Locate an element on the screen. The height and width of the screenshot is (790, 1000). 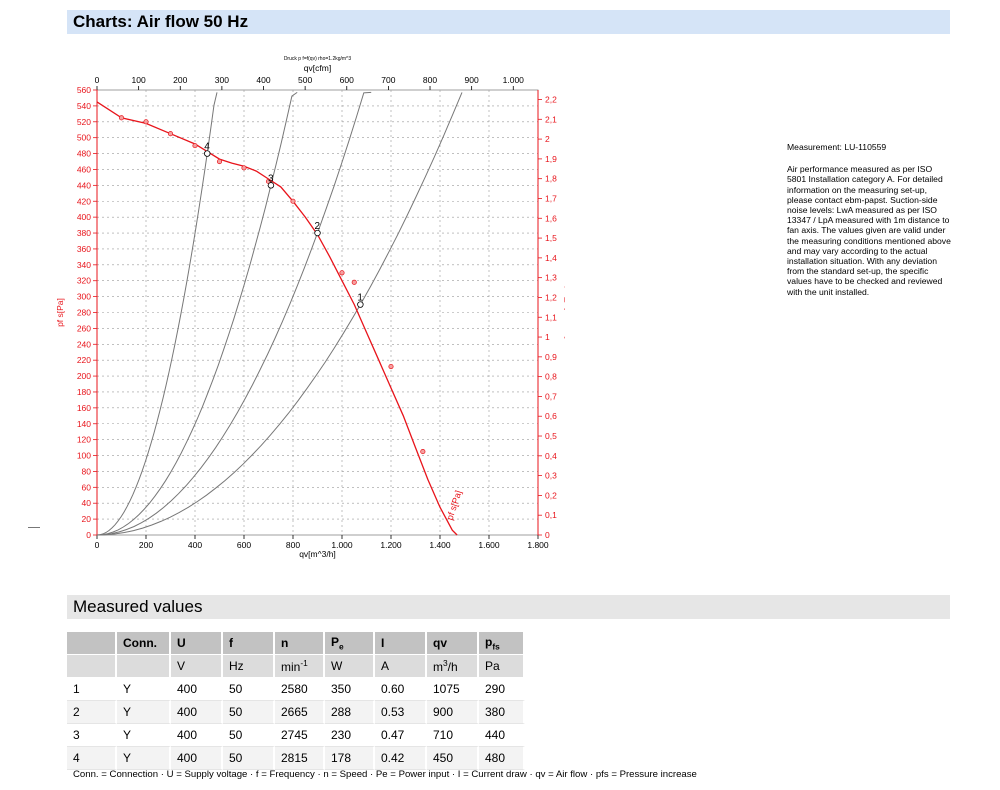
x2-tick-label: 400 is located at coordinates (263, 80).